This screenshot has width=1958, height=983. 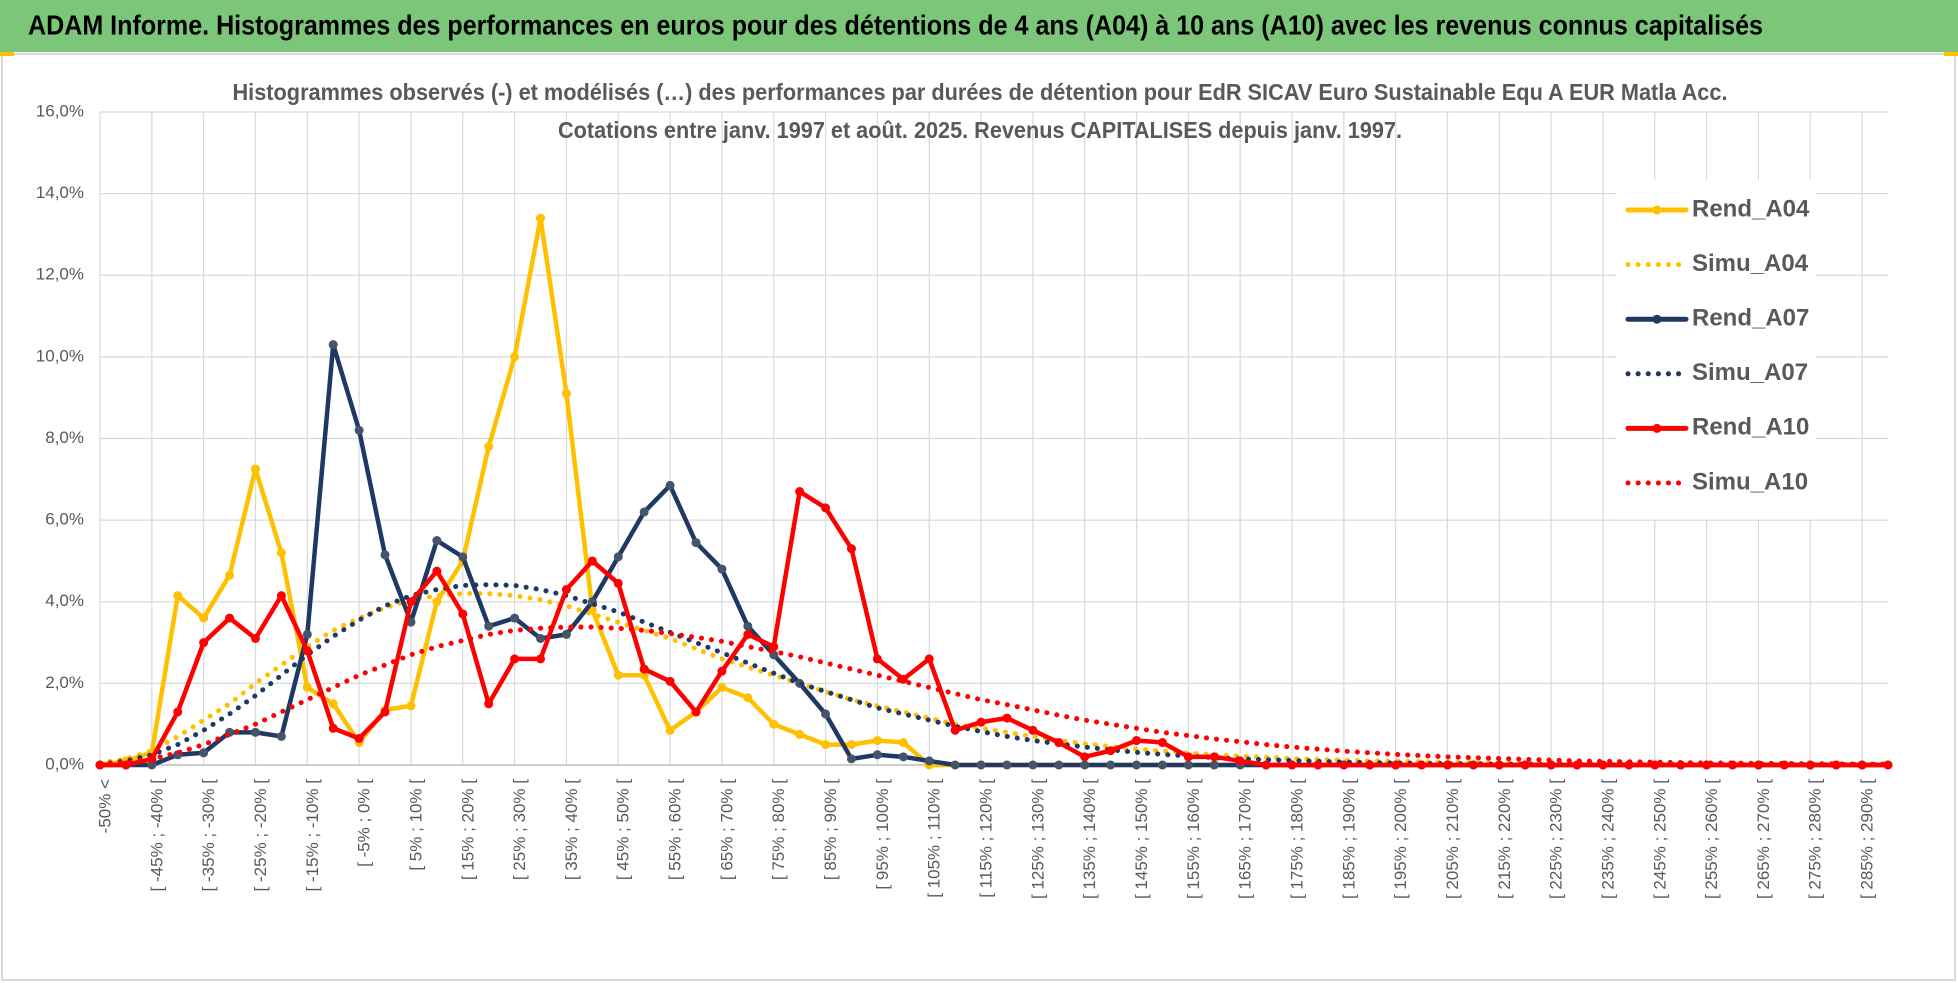 I want to click on x-tick-label: [ 55% ; 60% [, so click(x=675, y=829).